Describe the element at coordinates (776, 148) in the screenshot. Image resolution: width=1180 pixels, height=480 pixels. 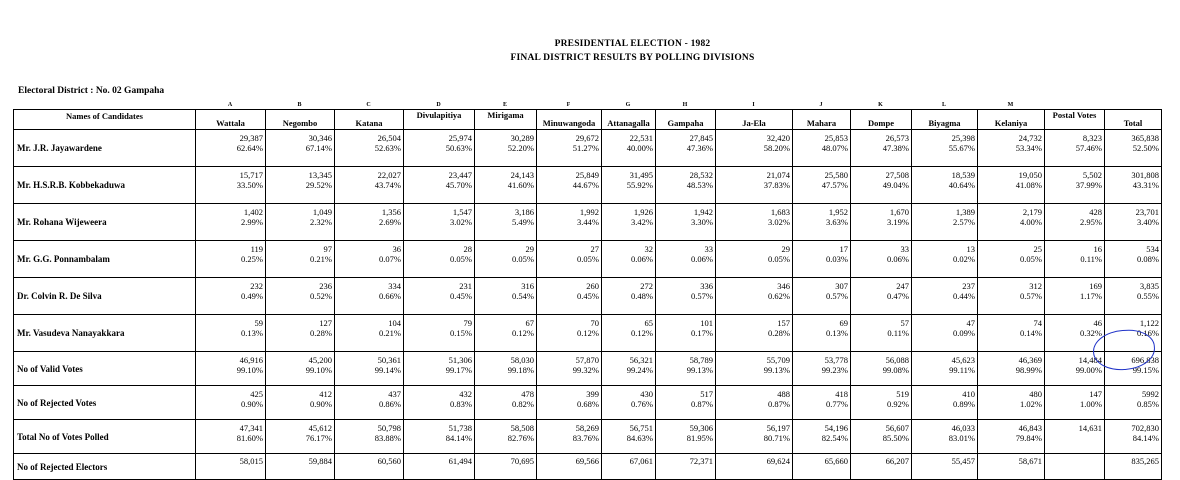
I see `vote-percentage: 58.20%` at that location.